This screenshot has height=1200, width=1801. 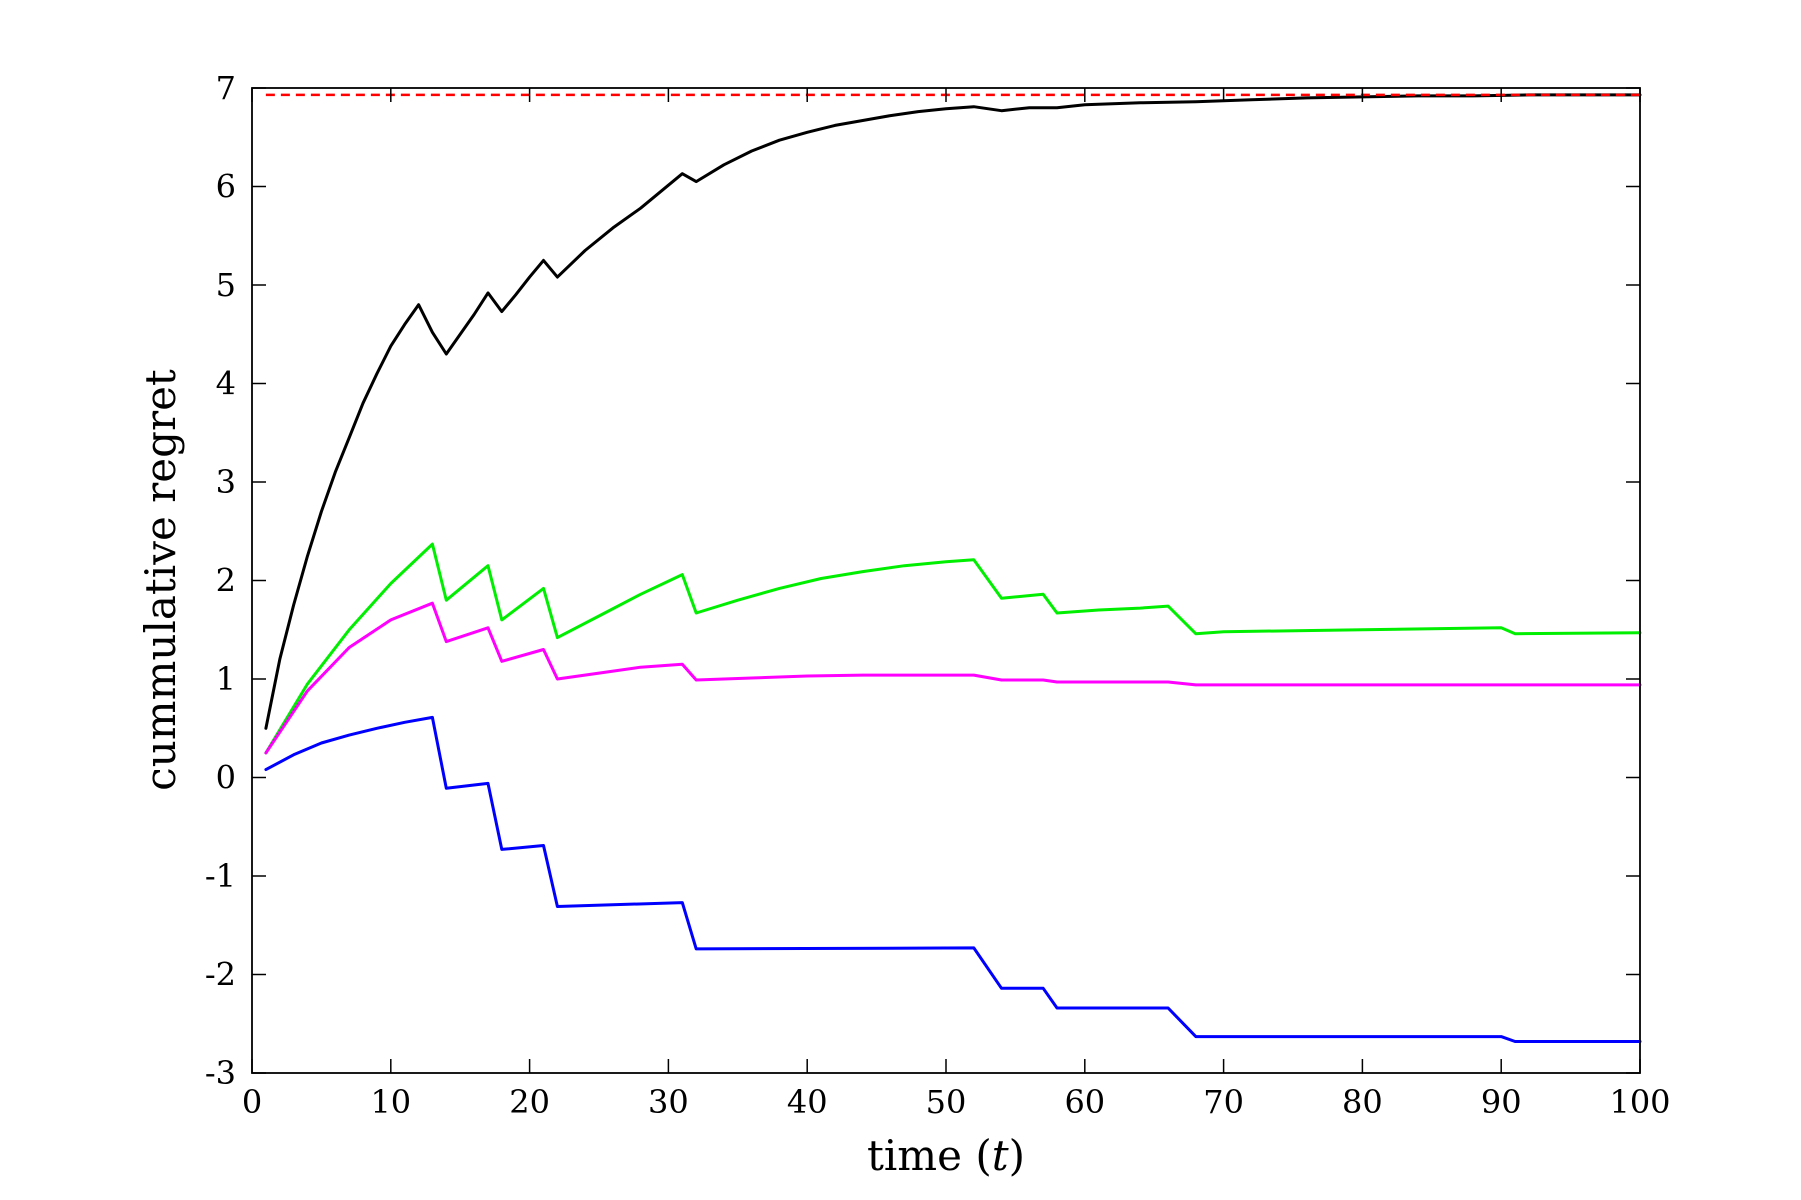 I want to click on y-tick-label: 3, so click(x=226, y=482).